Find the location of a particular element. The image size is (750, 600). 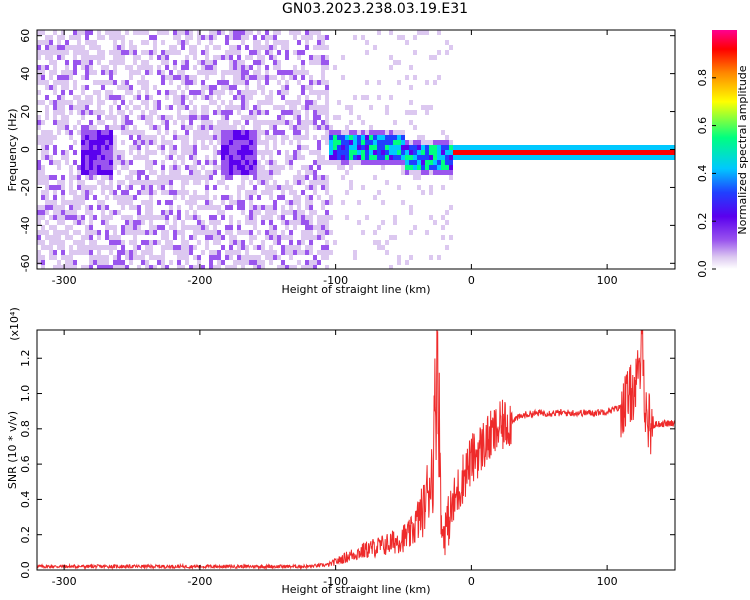

top-x-tick-label: 0 is located at coordinates (471, 280).